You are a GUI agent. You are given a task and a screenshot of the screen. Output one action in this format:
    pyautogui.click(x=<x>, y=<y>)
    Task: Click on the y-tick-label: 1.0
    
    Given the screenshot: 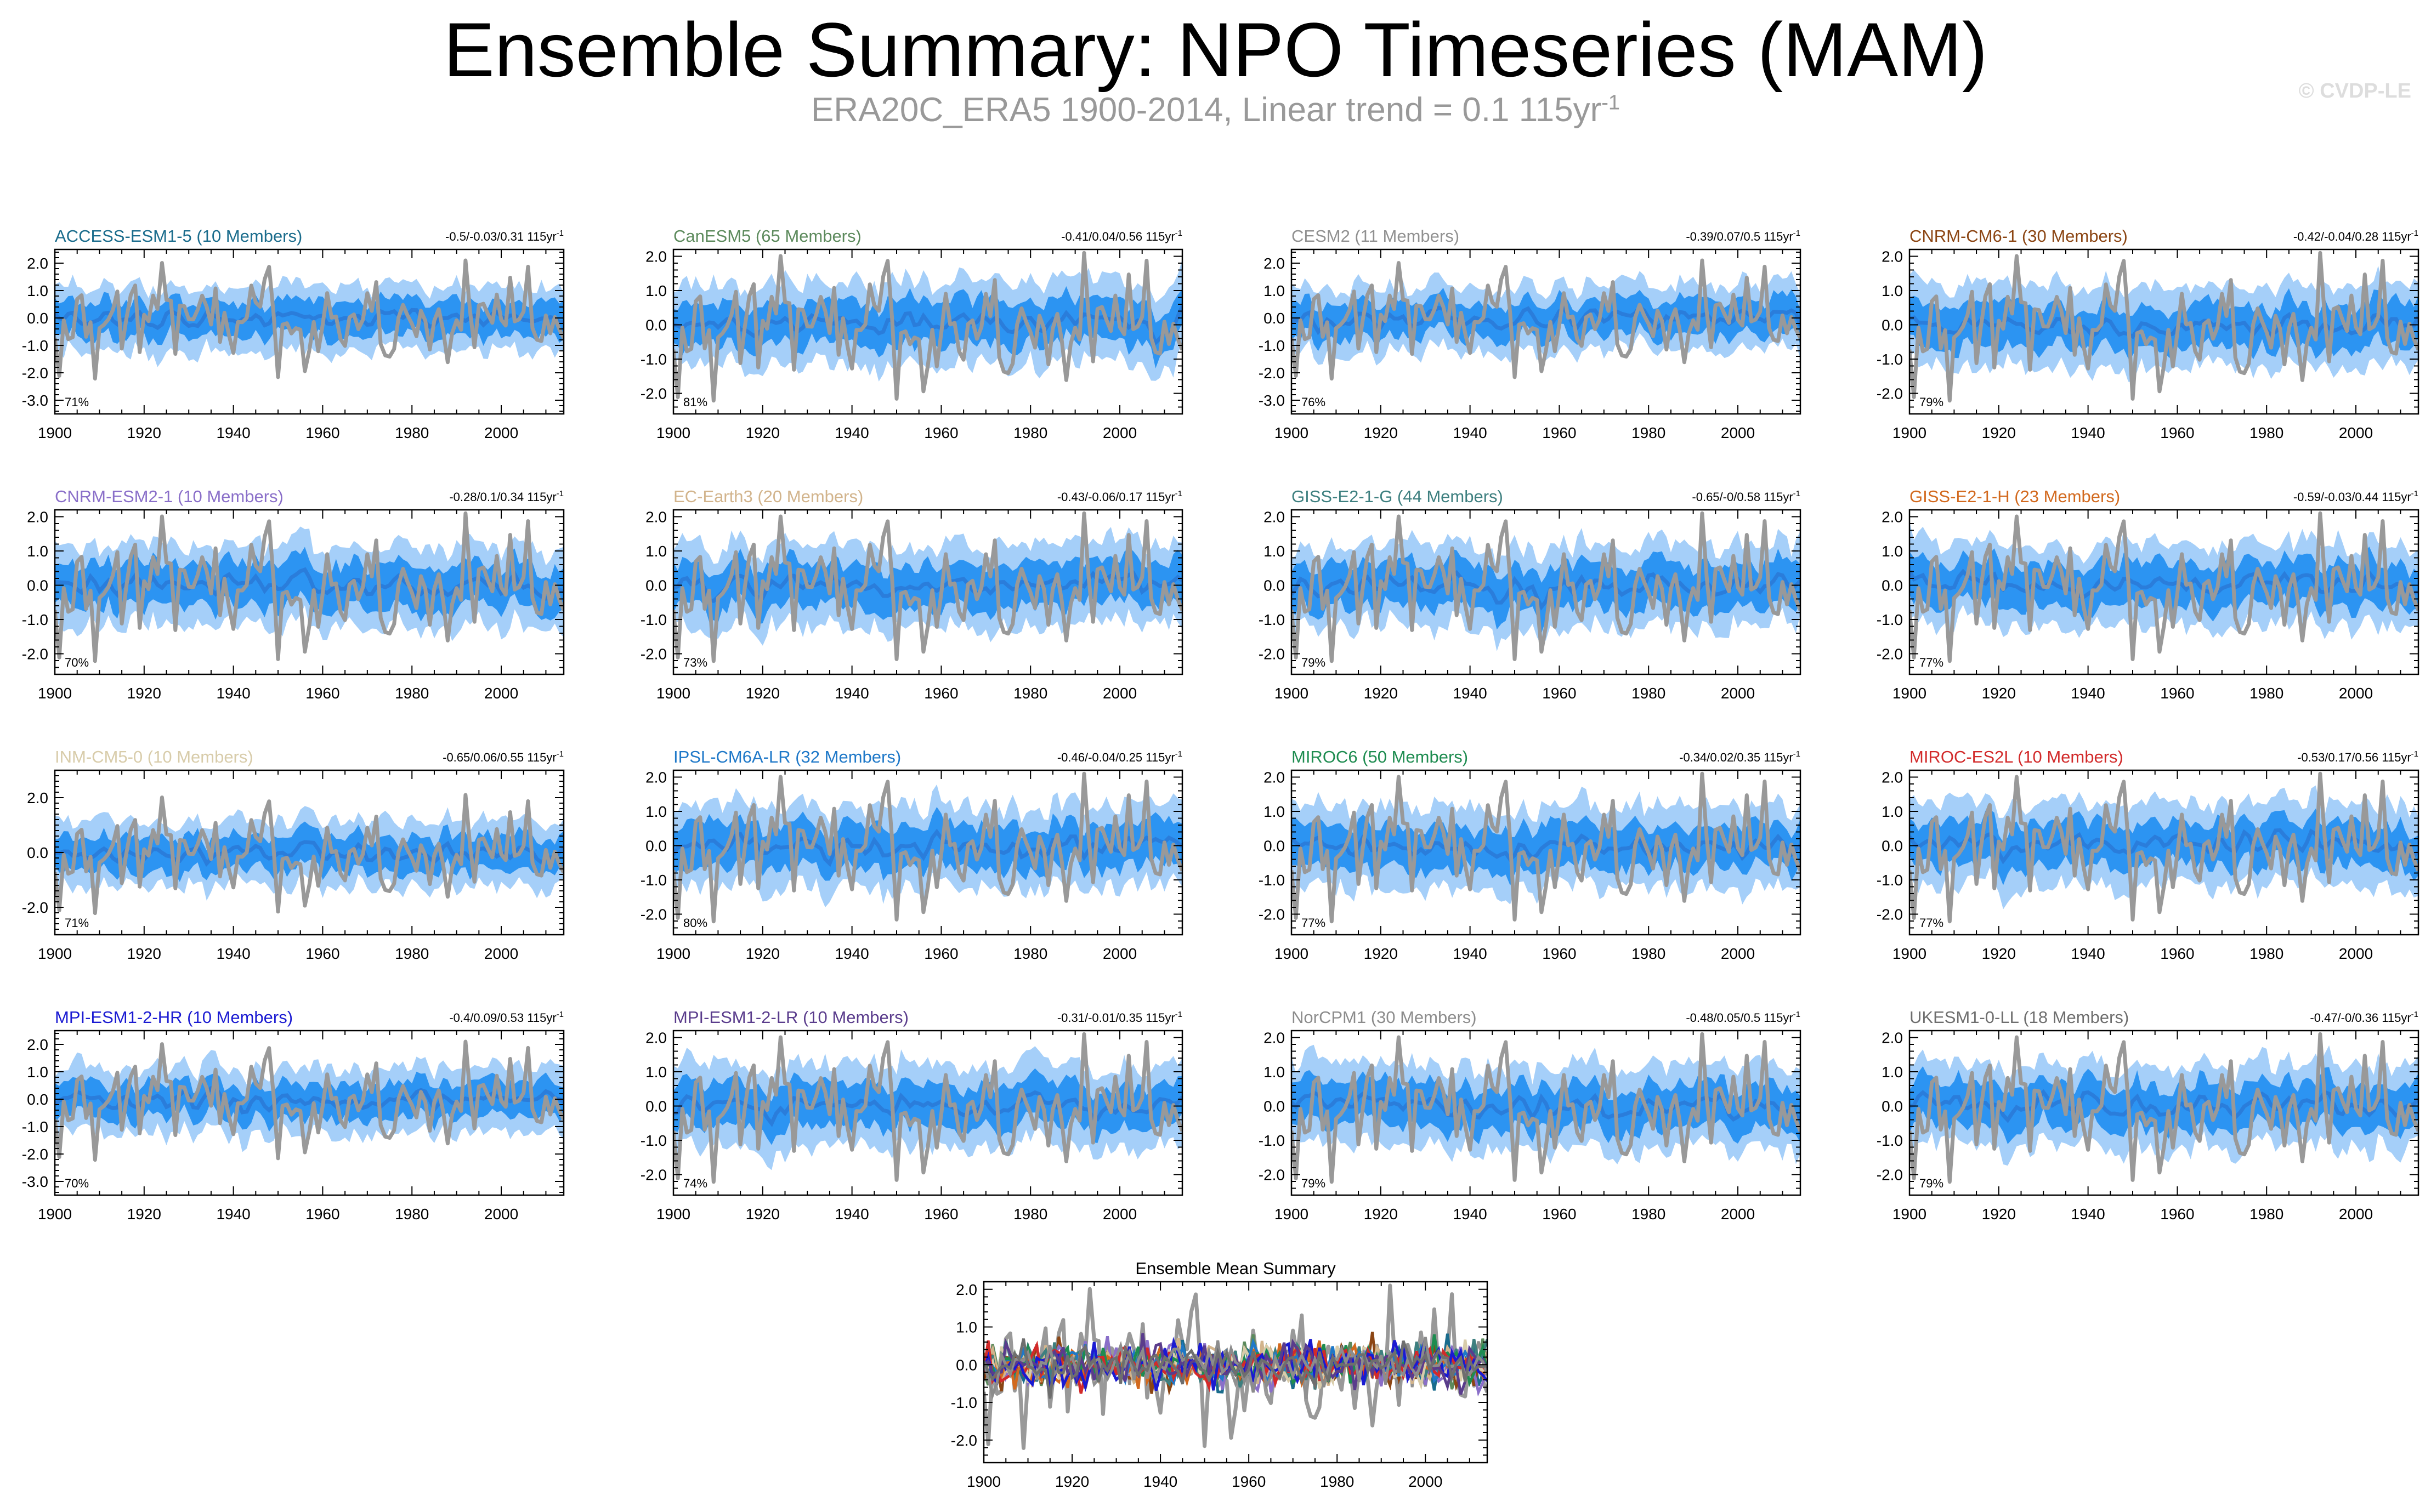 What is the action you would take?
    pyautogui.click(x=1274, y=551)
    